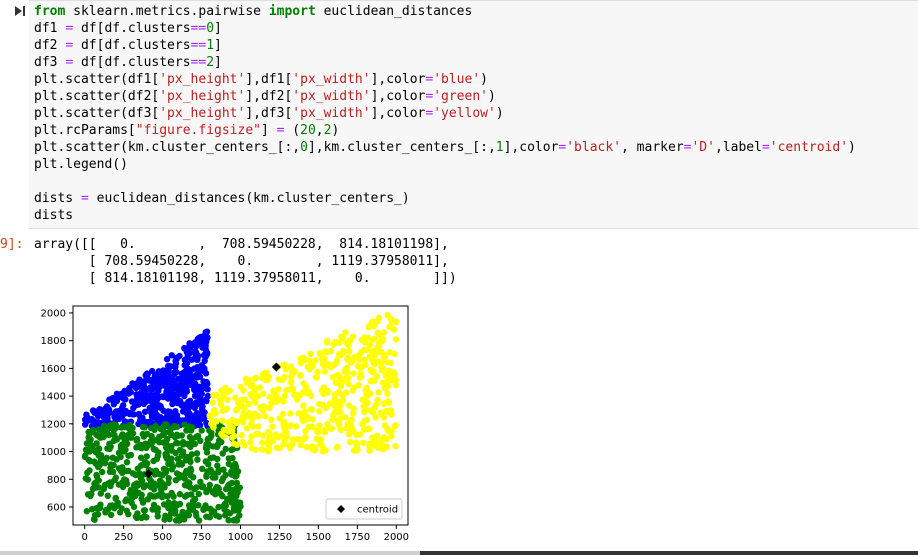  Describe the element at coordinates (459, 553) in the screenshot. I see `horizontal-scrollbar` at that location.